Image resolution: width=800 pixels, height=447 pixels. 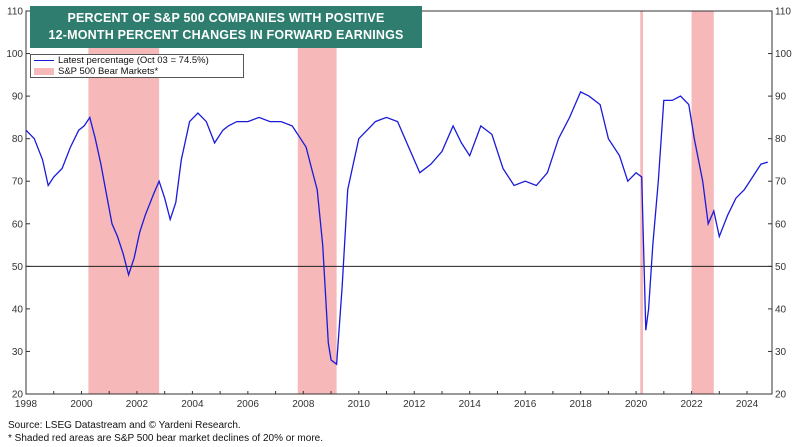 I want to click on x-tick-label: 2008, so click(x=303, y=404).